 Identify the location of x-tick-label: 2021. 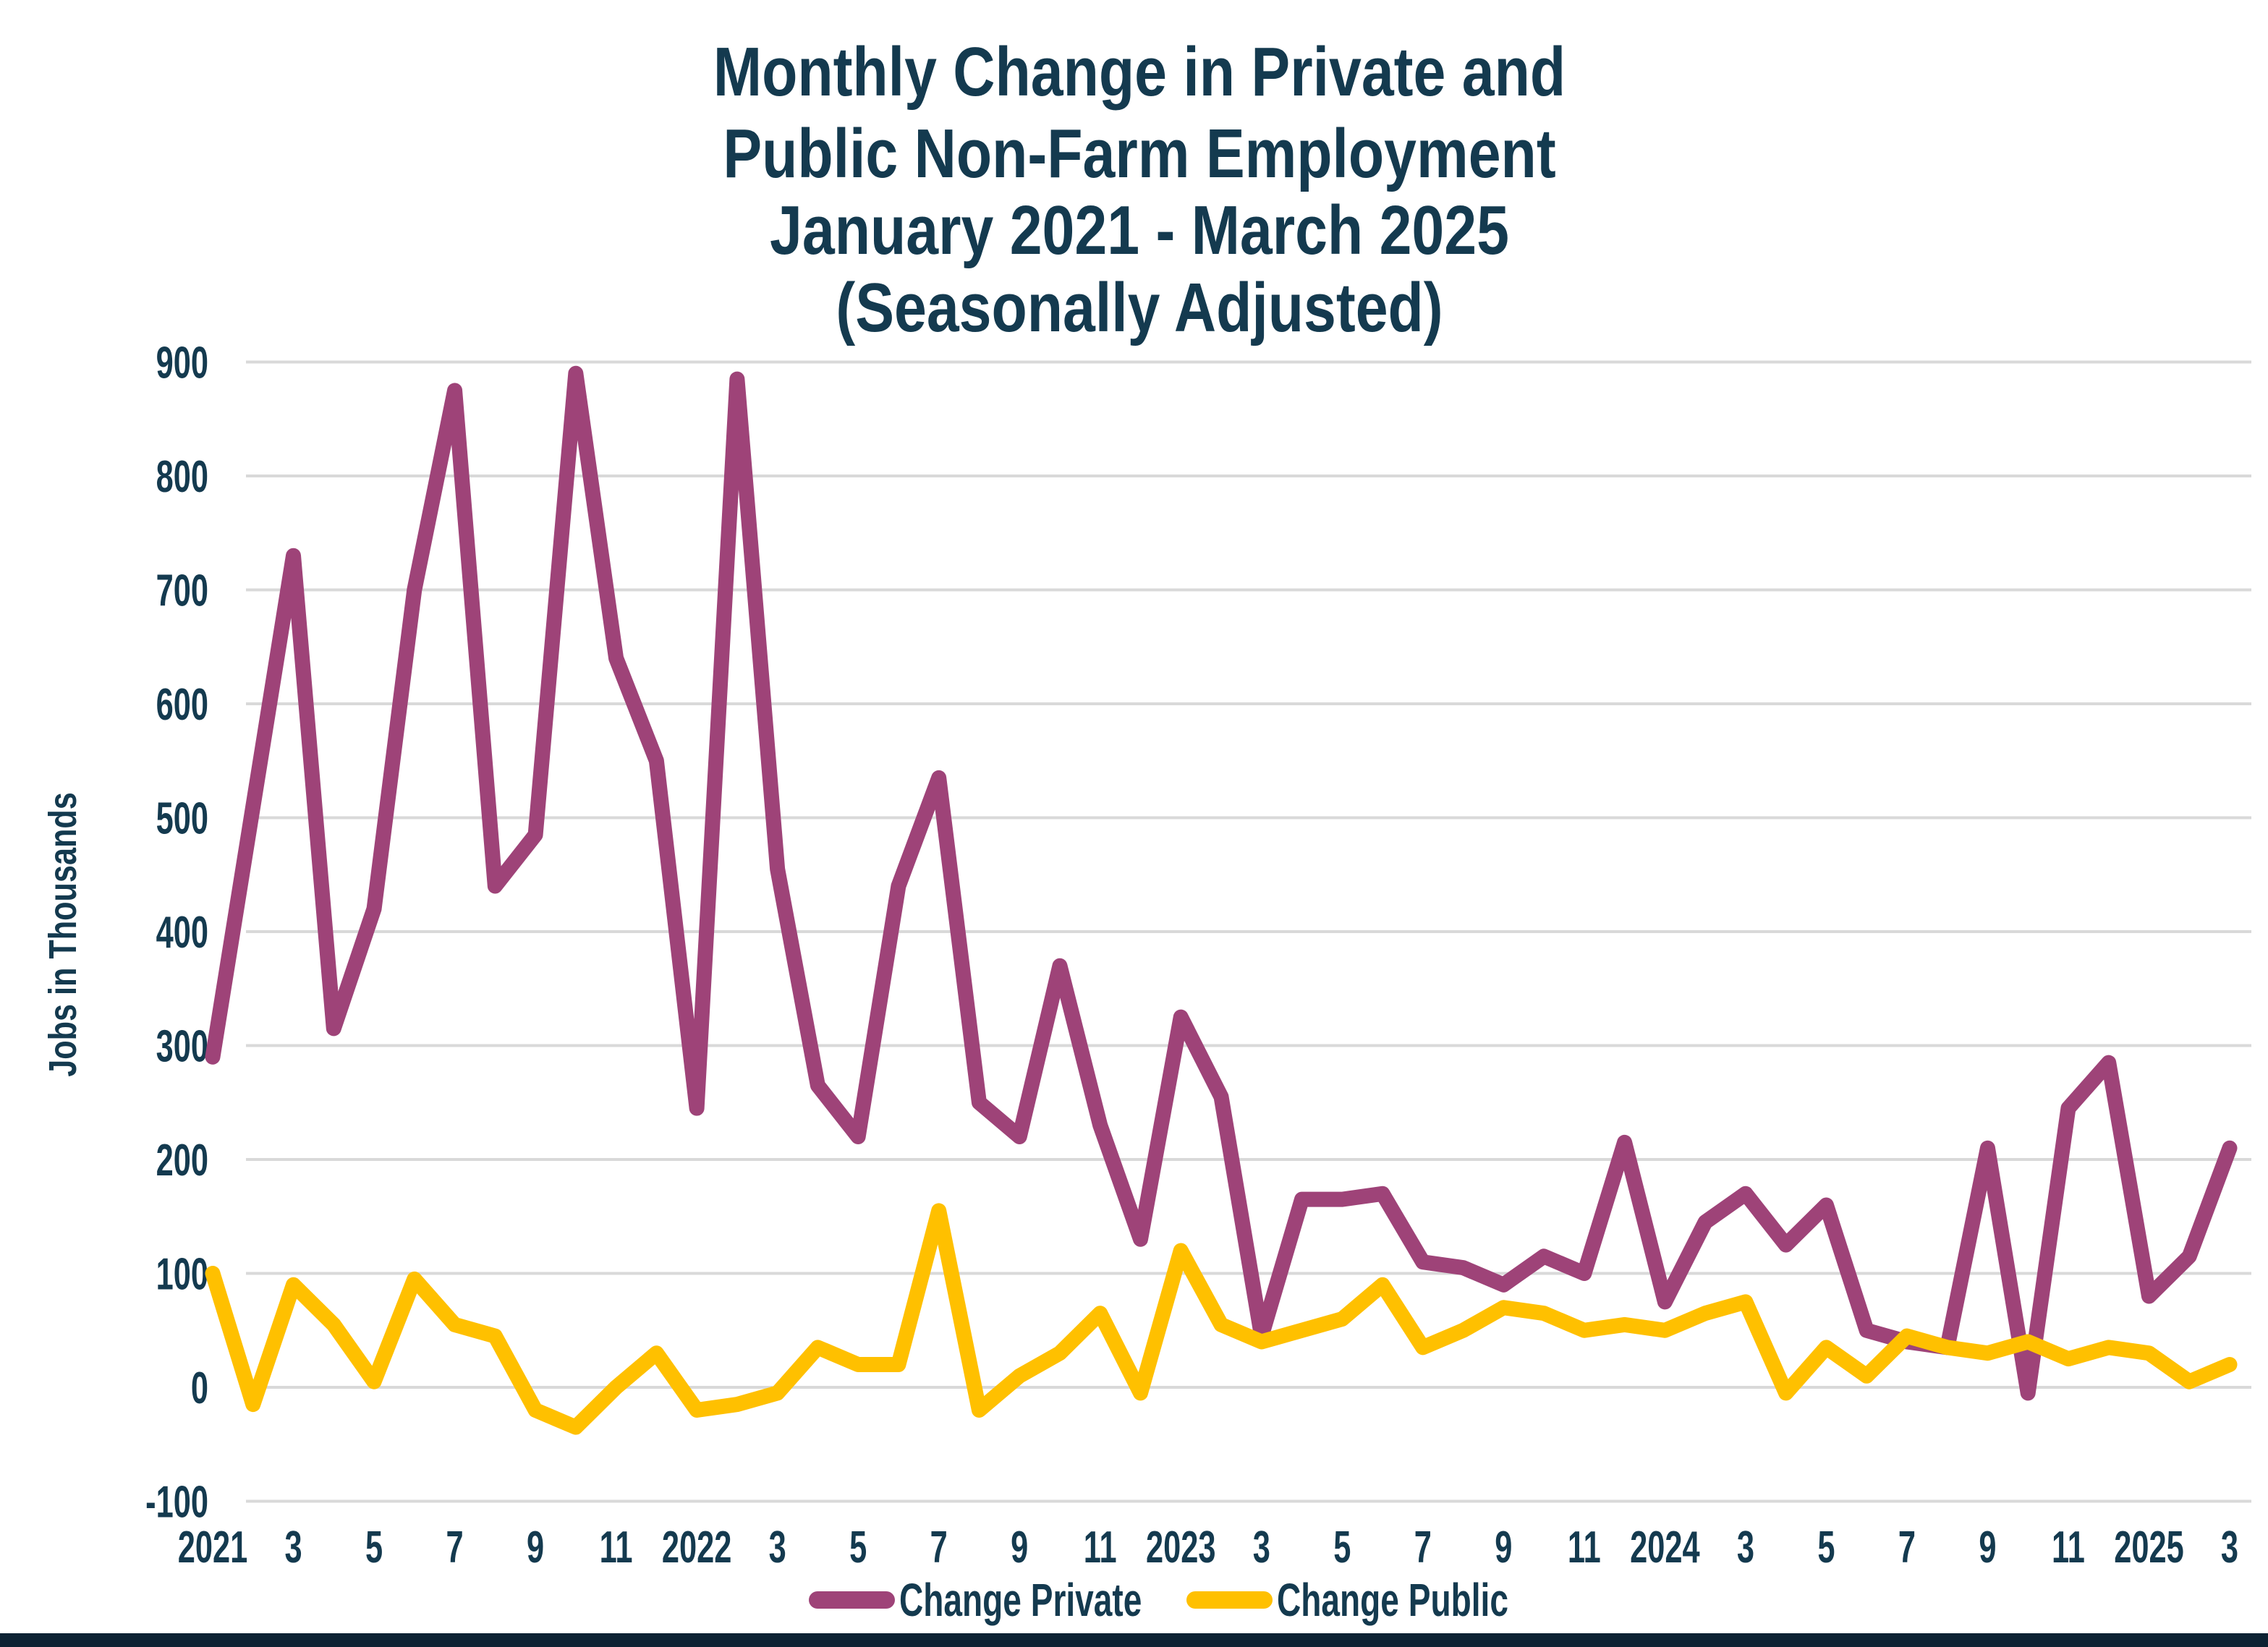
(213, 1547).